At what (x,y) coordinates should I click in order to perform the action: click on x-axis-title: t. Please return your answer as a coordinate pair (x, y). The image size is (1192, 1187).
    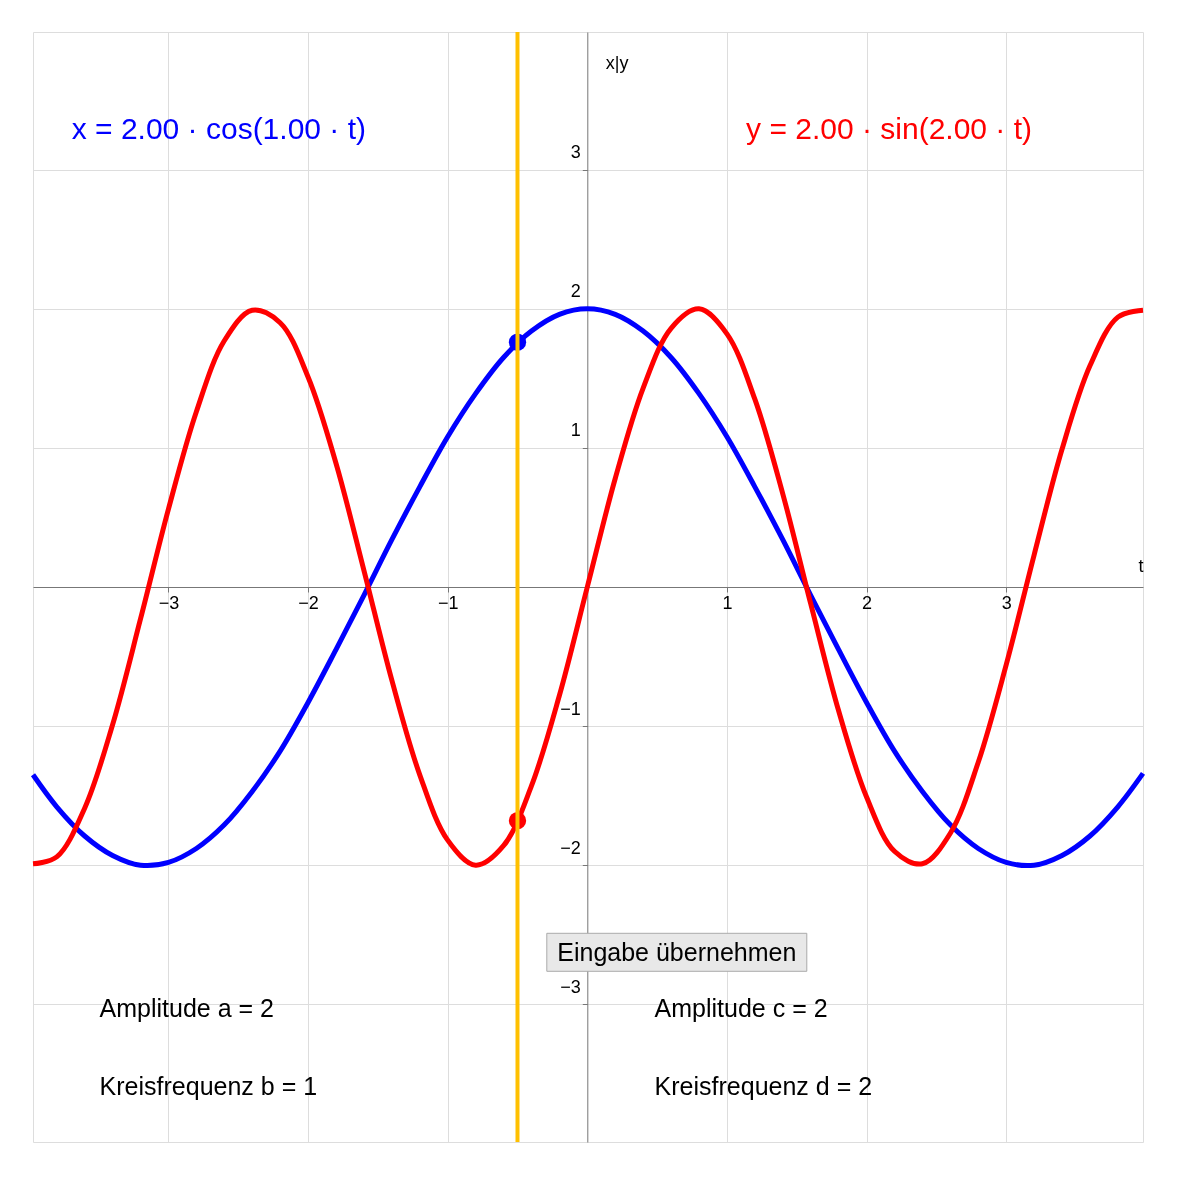
    Looking at the image, I should click on (1141, 565).